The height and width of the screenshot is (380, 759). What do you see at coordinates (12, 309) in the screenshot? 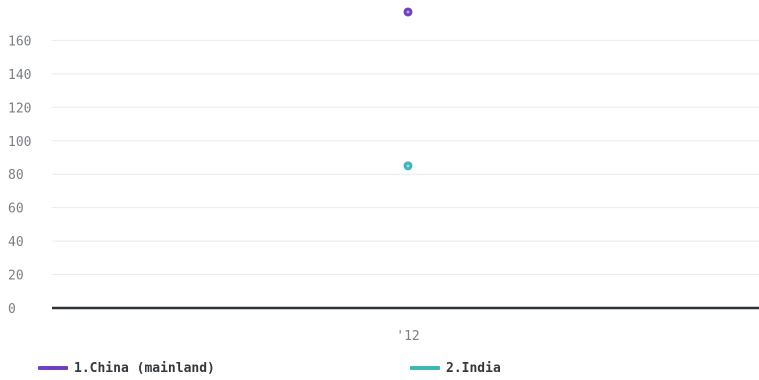
I see `y-tick-label-0: 0` at bounding box center [12, 309].